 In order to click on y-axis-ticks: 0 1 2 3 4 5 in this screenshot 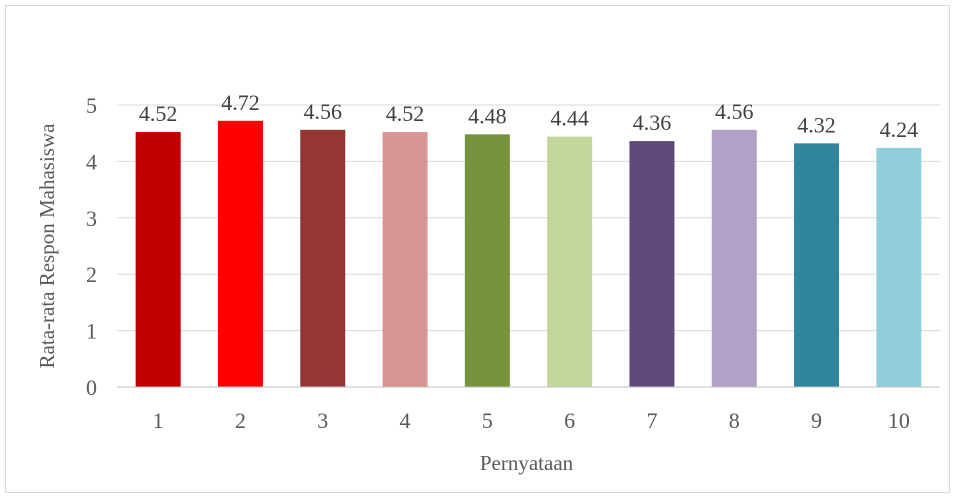, I will do `click(91, 246)`.